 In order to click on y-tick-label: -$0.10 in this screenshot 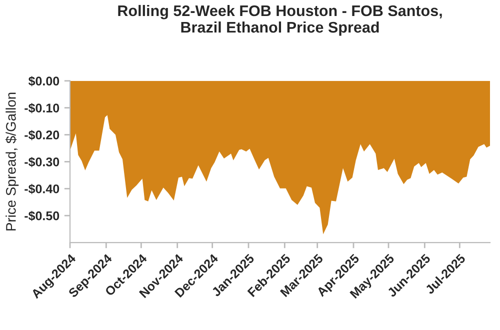, I will do `click(42, 108)`.